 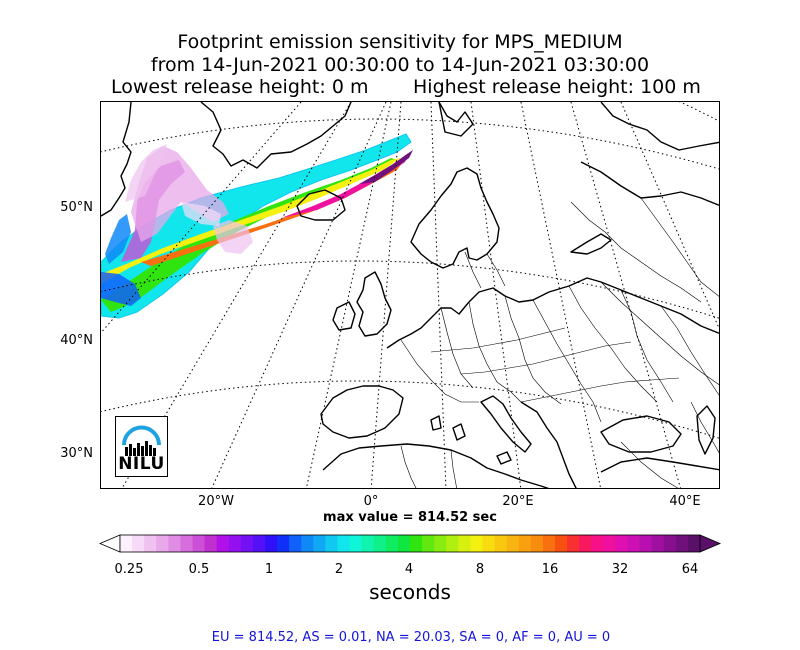 I want to click on greenland-east-coast, so click(x=276, y=135).